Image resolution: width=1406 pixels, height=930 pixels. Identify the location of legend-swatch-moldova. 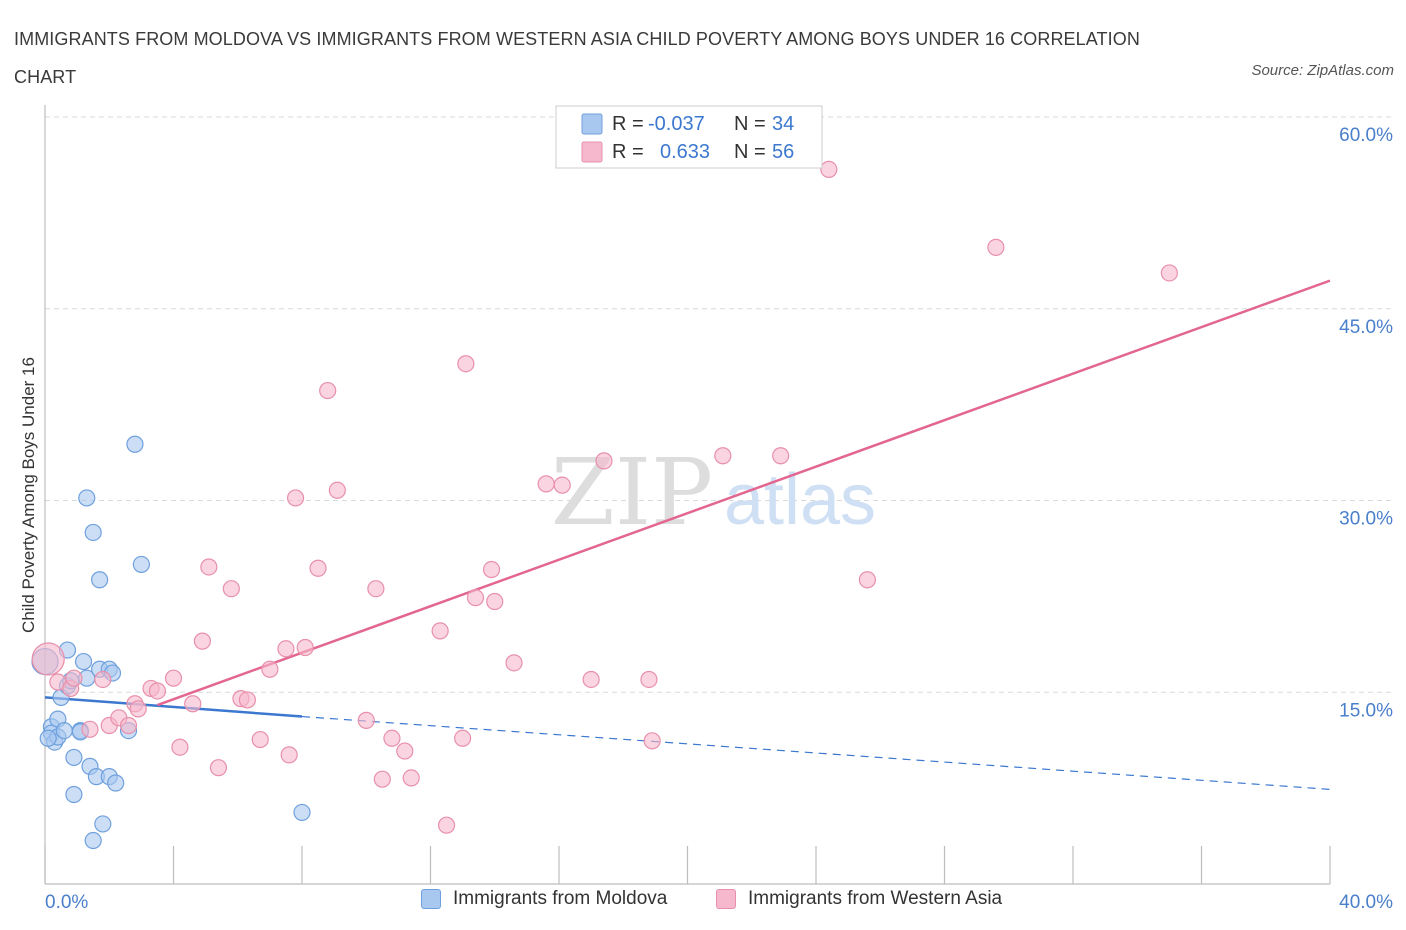
(431, 899).